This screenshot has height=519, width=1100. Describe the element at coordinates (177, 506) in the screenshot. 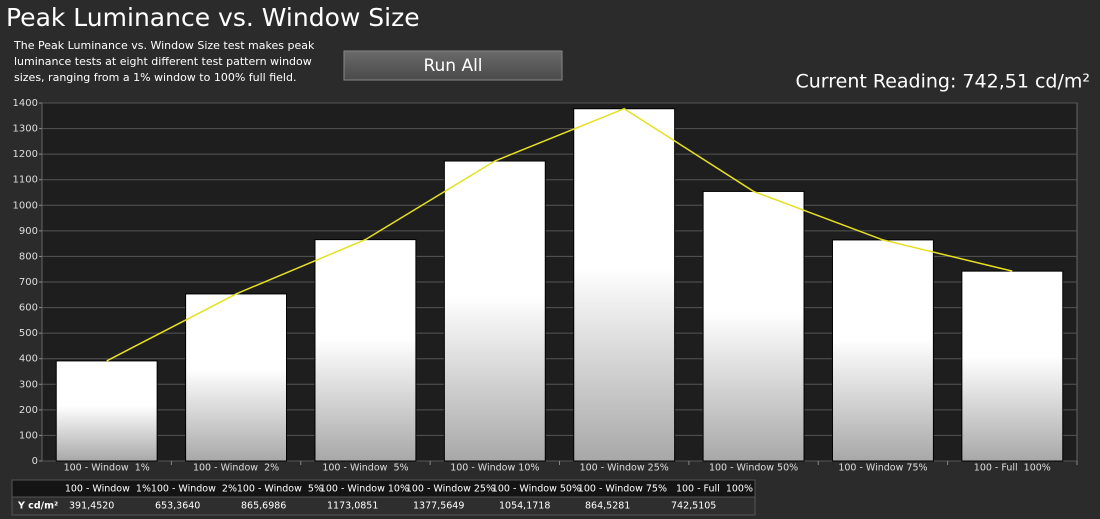

I see `table-value-cell: 653,3640` at that location.